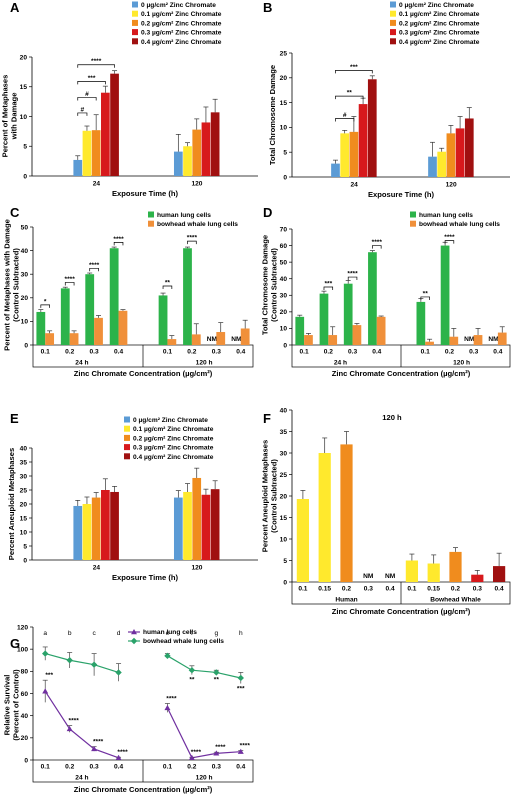 The image size is (520, 808). I want to click on panel-D-bar-human, so click(445, 295).